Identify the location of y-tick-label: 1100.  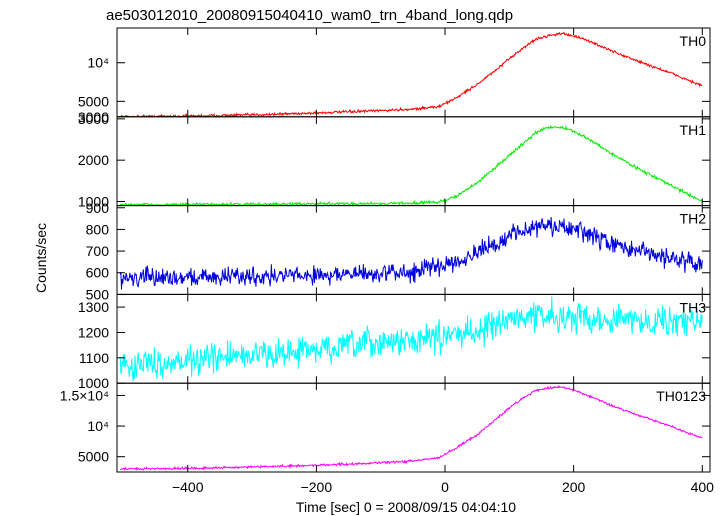
(94, 358).